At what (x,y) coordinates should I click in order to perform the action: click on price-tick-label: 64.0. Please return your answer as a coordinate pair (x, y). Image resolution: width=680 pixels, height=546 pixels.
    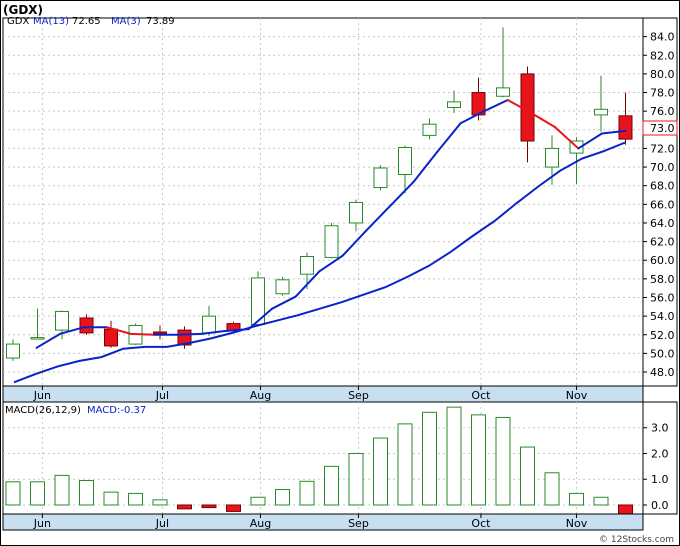
    Looking at the image, I should click on (662, 223).